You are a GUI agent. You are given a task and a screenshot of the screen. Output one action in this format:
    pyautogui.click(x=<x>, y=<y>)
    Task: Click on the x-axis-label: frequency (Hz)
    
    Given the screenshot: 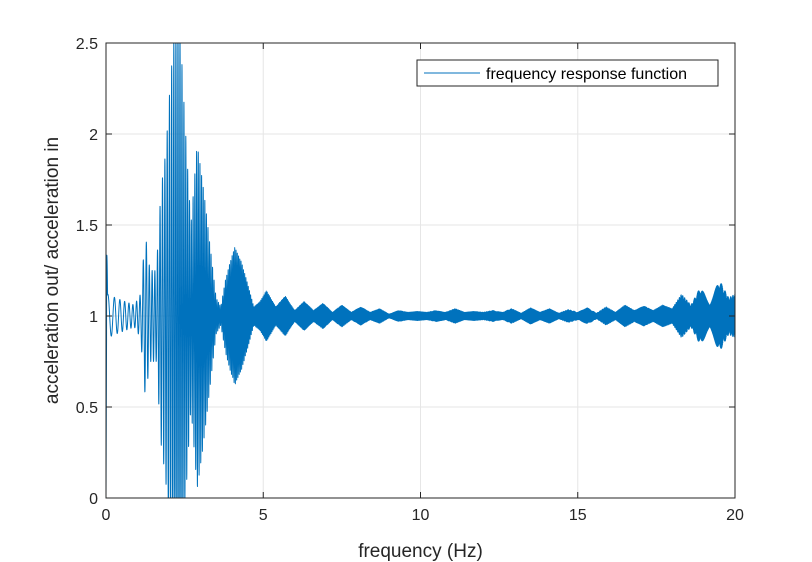 What is the action you would take?
    pyautogui.click(x=420, y=551)
    